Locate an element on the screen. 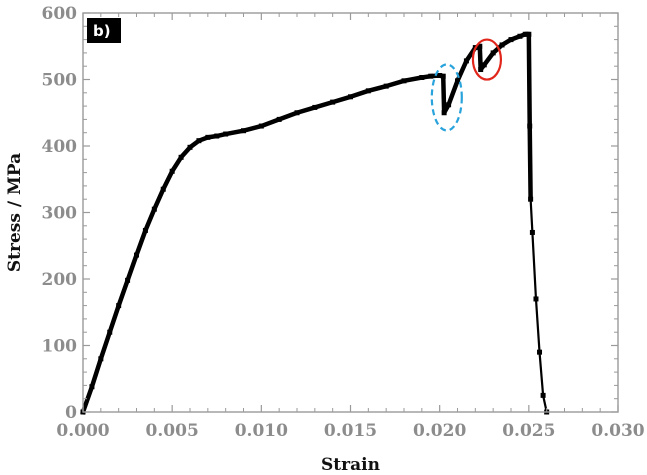 Image resolution: width=647 pixels, height=475 pixels. y-tick-label: 0 is located at coordinates (71, 413).